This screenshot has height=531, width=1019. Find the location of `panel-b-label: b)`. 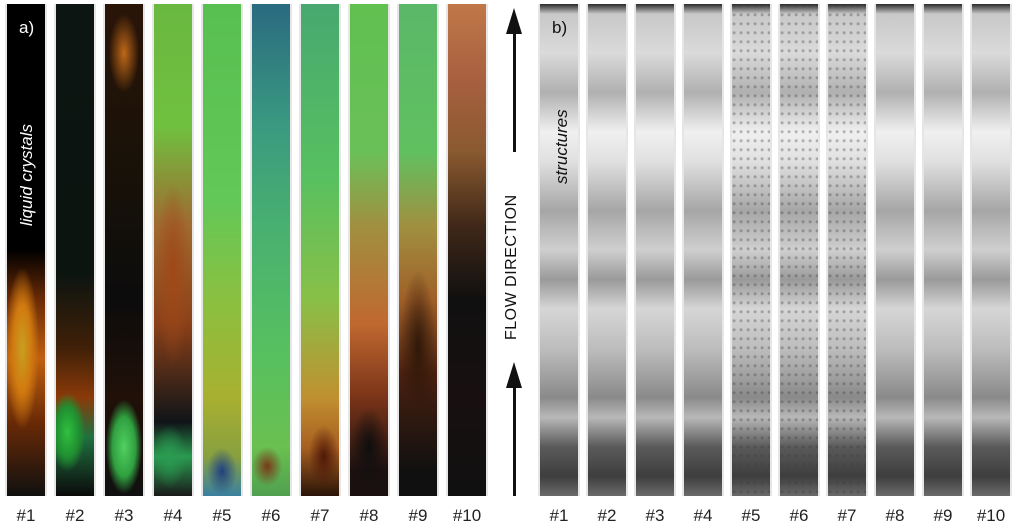

panel-b-label: b) is located at coordinates (560, 27).